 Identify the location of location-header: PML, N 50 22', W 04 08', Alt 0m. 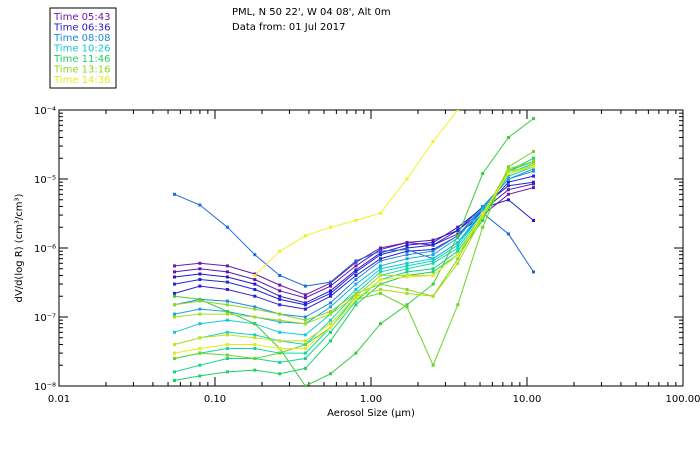
(311, 12).